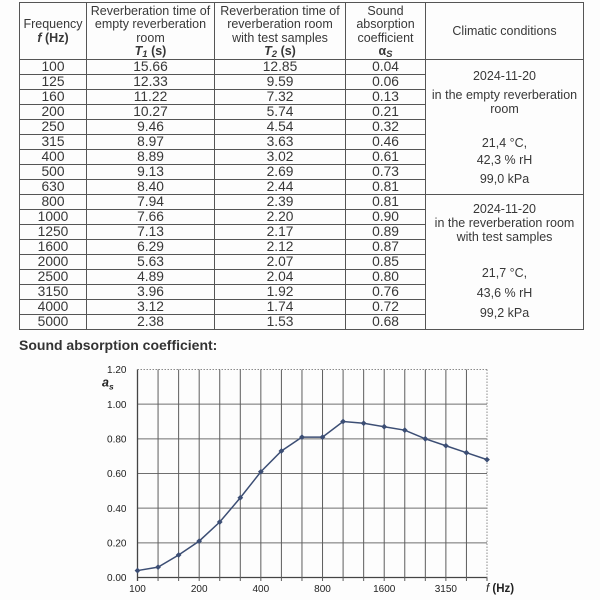  What do you see at coordinates (384, 589) in the screenshot?
I see `svg-text: 1600` at bounding box center [384, 589].